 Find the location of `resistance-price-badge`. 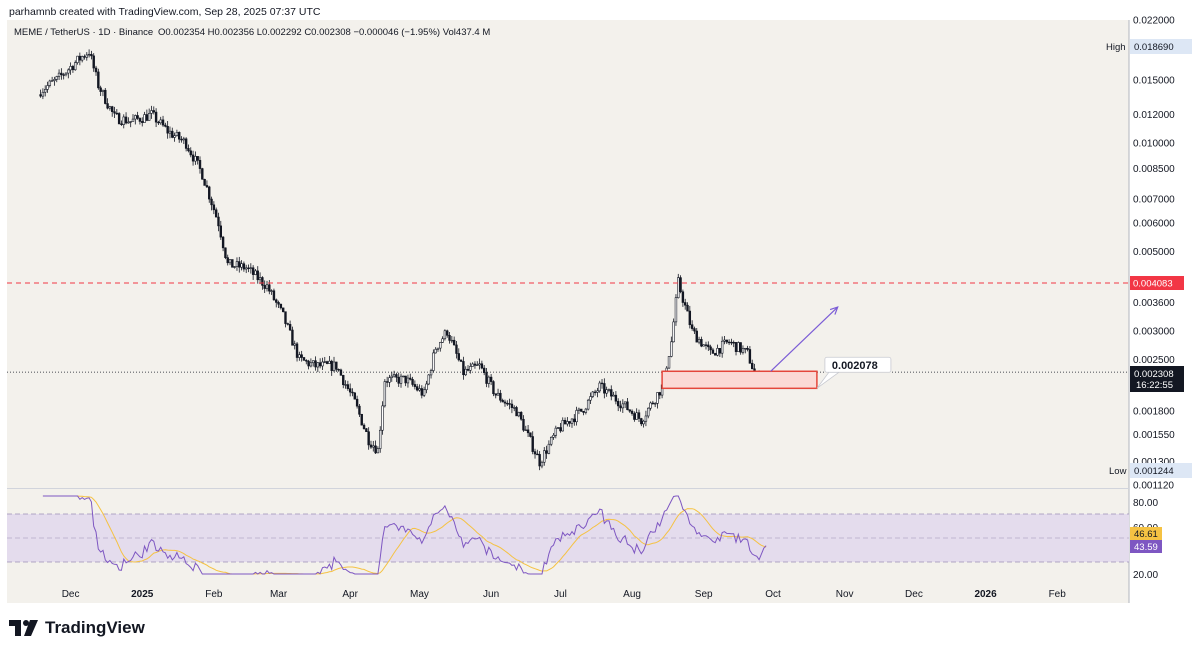

resistance-price-badge is located at coordinates (1157, 283).